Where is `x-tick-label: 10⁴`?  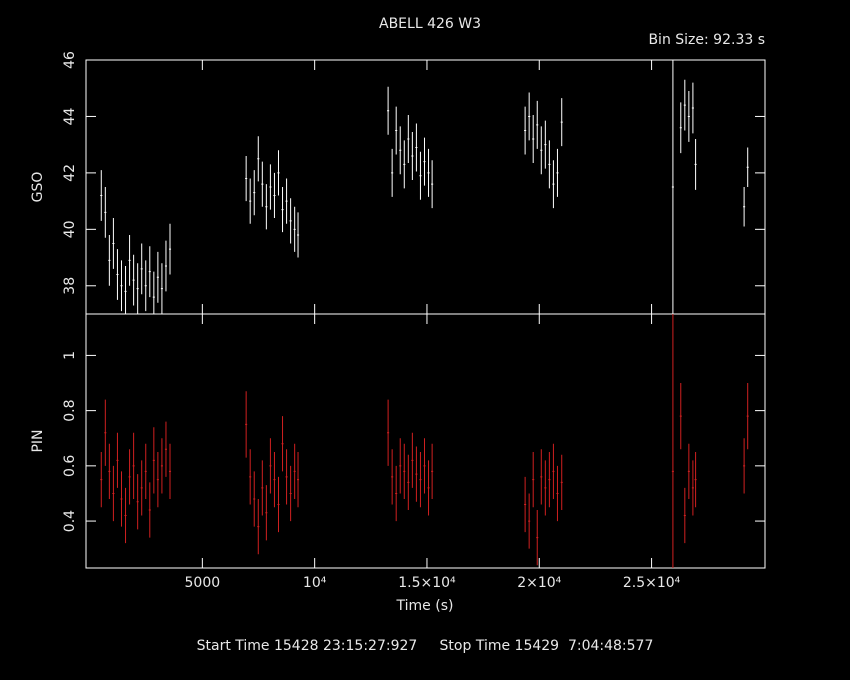
x-tick-label: 10⁴ is located at coordinates (315, 583).